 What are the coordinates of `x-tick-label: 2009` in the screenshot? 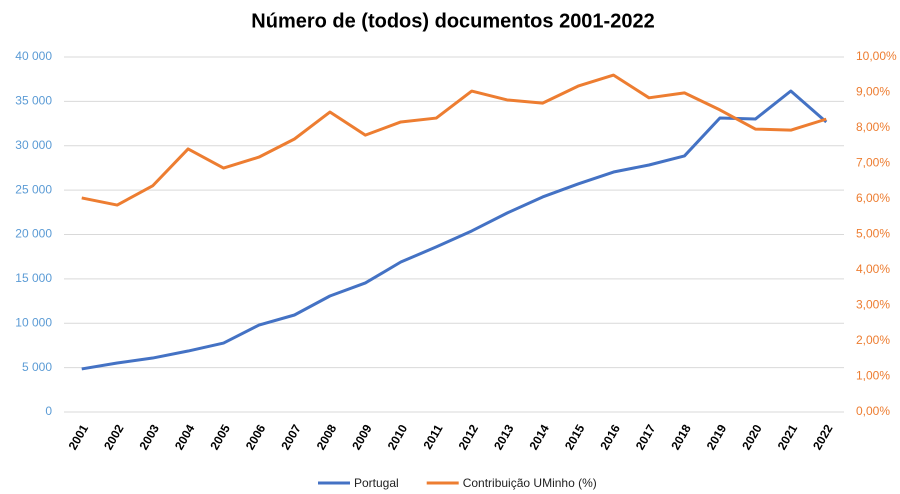 It's located at (362, 437).